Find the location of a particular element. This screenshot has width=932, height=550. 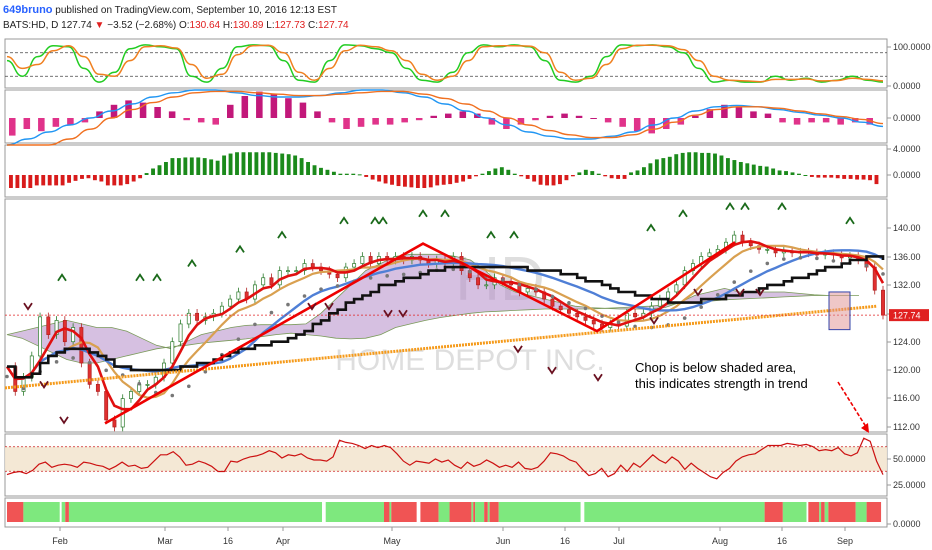

author-link: 649bruno is located at coordinates (28, 10).